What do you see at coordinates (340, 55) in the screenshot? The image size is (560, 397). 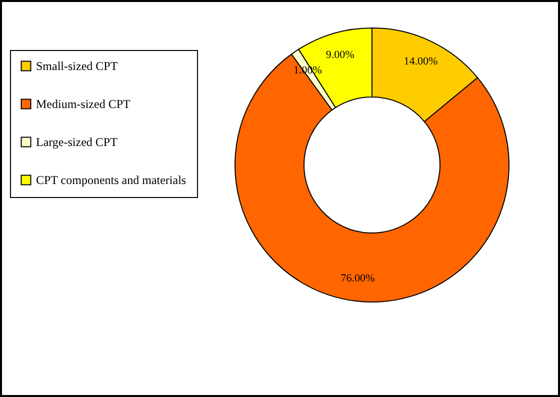 I see `data-label: 9.00%` at bounding box center [340, 55].